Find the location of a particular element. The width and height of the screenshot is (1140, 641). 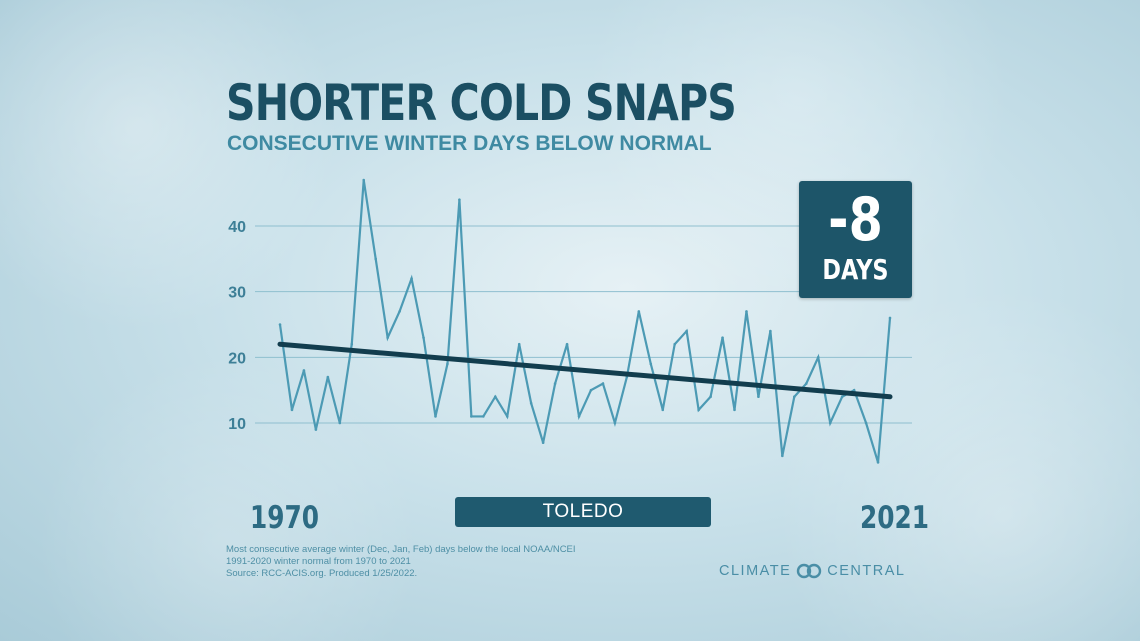

y-tick-label: 10 is located at coordinates (237, 424).